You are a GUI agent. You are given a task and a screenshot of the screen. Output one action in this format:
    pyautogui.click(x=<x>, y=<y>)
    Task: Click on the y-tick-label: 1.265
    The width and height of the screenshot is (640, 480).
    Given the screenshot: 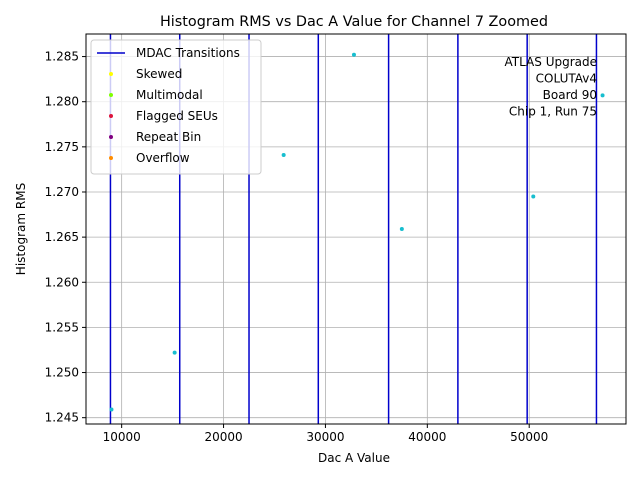 What is the action you would take?
    pyautogui.click(x=62, y=237)
    